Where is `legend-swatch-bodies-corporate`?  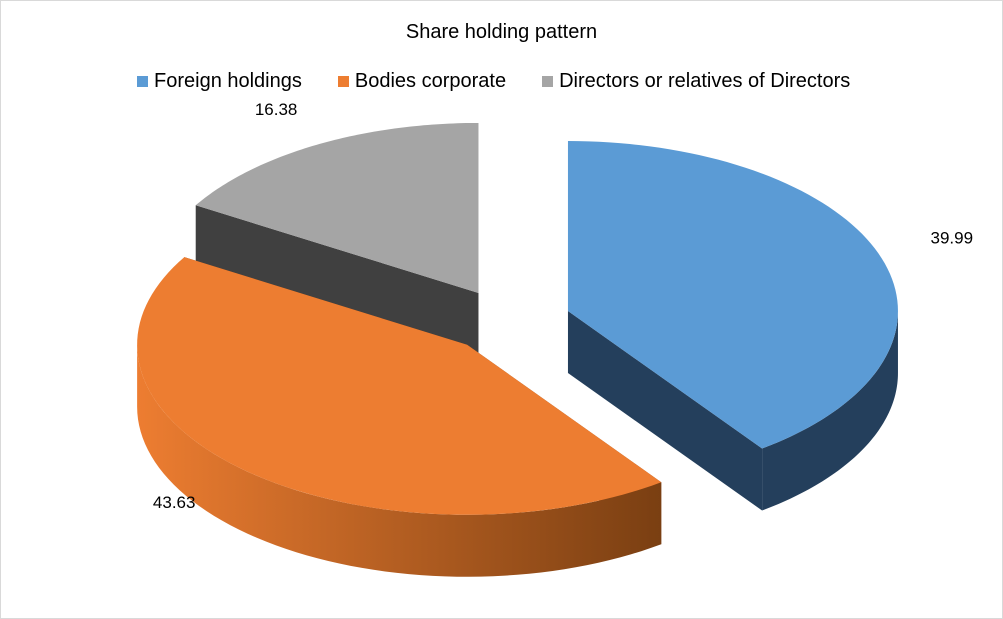
legend-swatch-bodies-corporate is located at coordinates (343, 81).